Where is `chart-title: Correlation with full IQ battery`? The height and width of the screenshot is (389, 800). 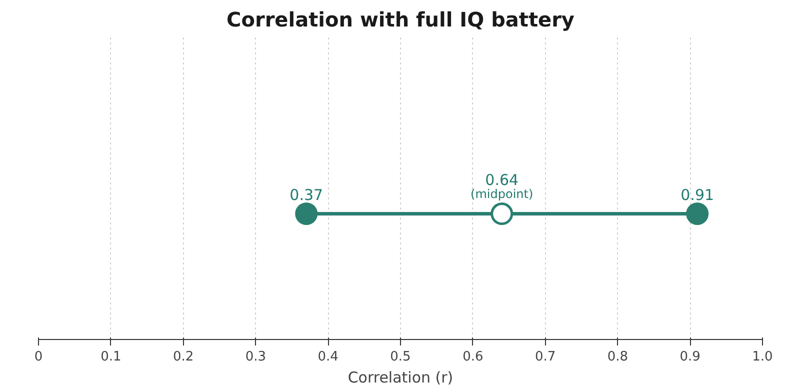
chart-title: Correlation with full IQ battery is located at coordinates (400, 20).